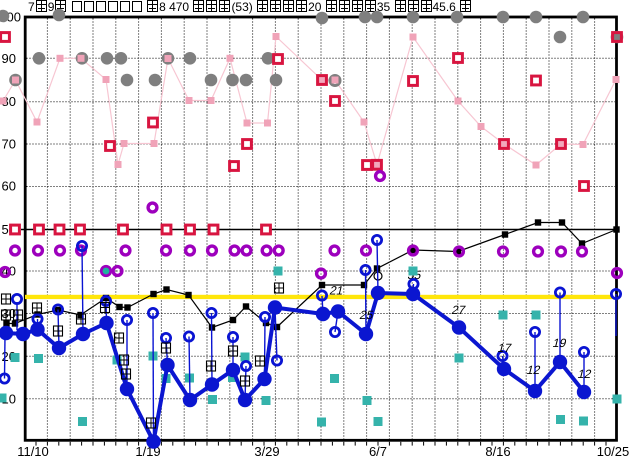 The image size is (632, 460). I want to click on svg-text: 10/25, so click(613, 451).